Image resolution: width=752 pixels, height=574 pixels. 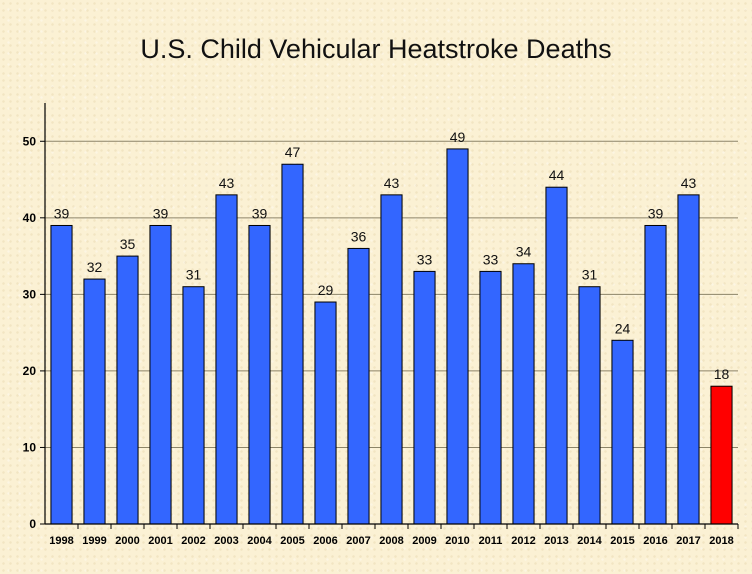 What do you see at coordinates (30, 141) in the screenshot?
I see `y-tick-label-50: 50` at bounding box center [30, 141].